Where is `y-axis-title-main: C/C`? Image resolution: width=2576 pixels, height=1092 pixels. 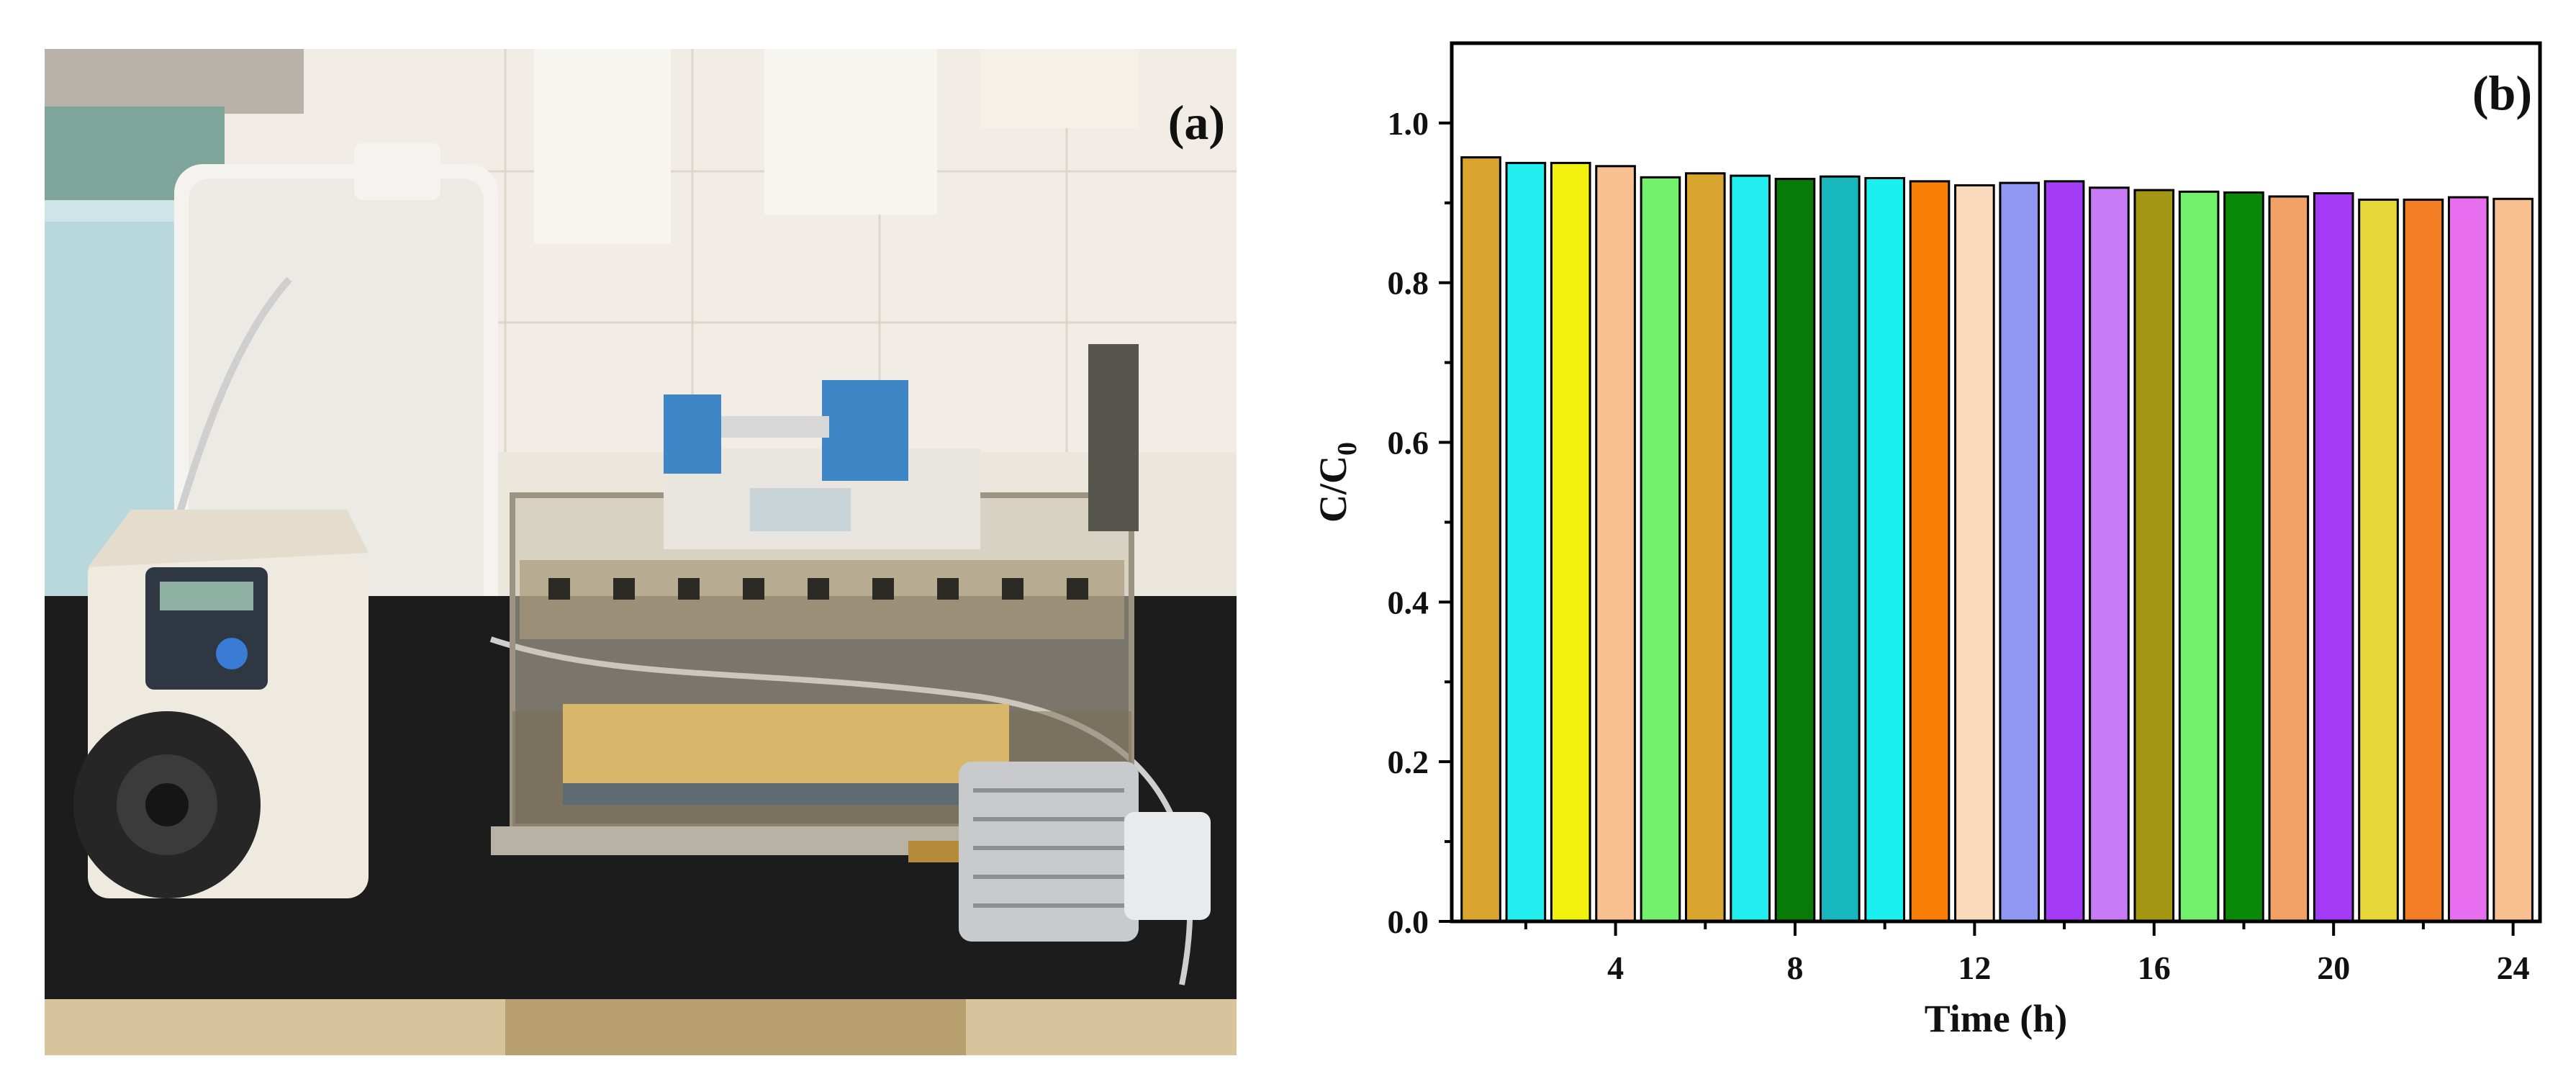 y-axis-title-main: C/C is located at coordinates (1333, 489).